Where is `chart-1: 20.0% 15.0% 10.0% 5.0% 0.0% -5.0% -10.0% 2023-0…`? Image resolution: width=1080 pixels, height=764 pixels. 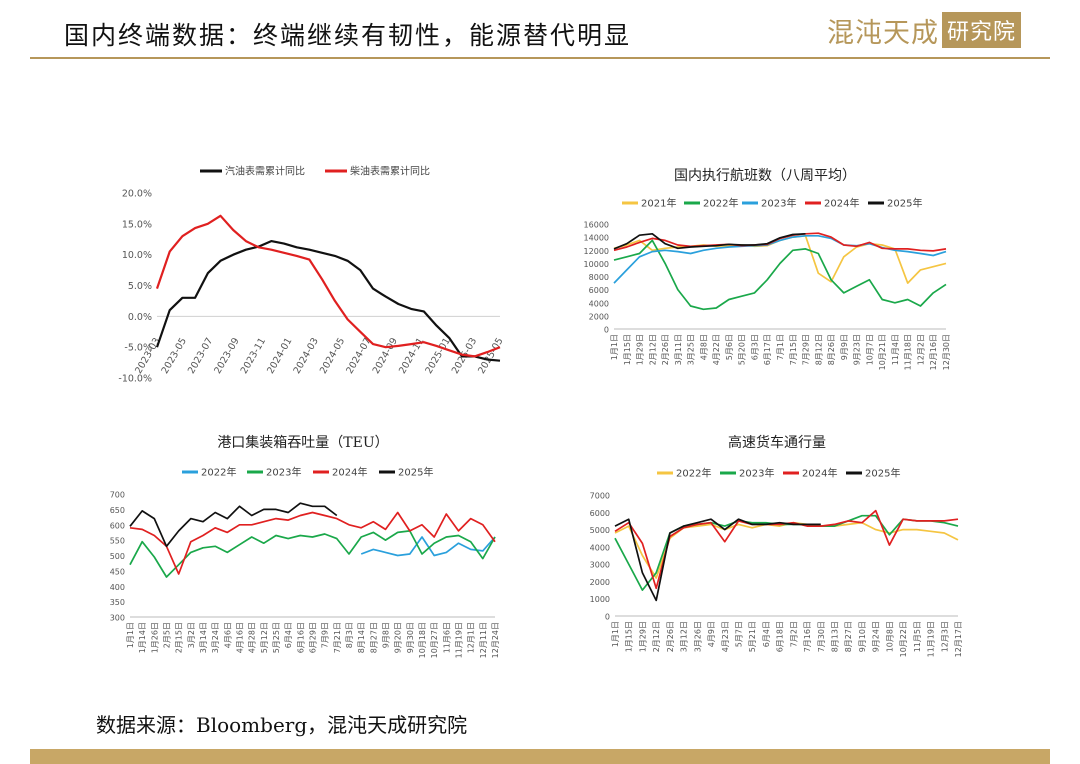 chart-1: 20.0% 15.0% 10.0% 5.0% 0.0% -5.0% -10.0% 2023-0… is located at coordinates (311, 275).